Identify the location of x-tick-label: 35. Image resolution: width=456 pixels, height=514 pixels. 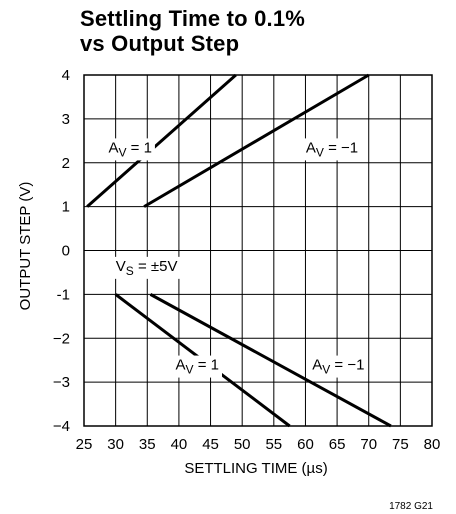
(147, 444).